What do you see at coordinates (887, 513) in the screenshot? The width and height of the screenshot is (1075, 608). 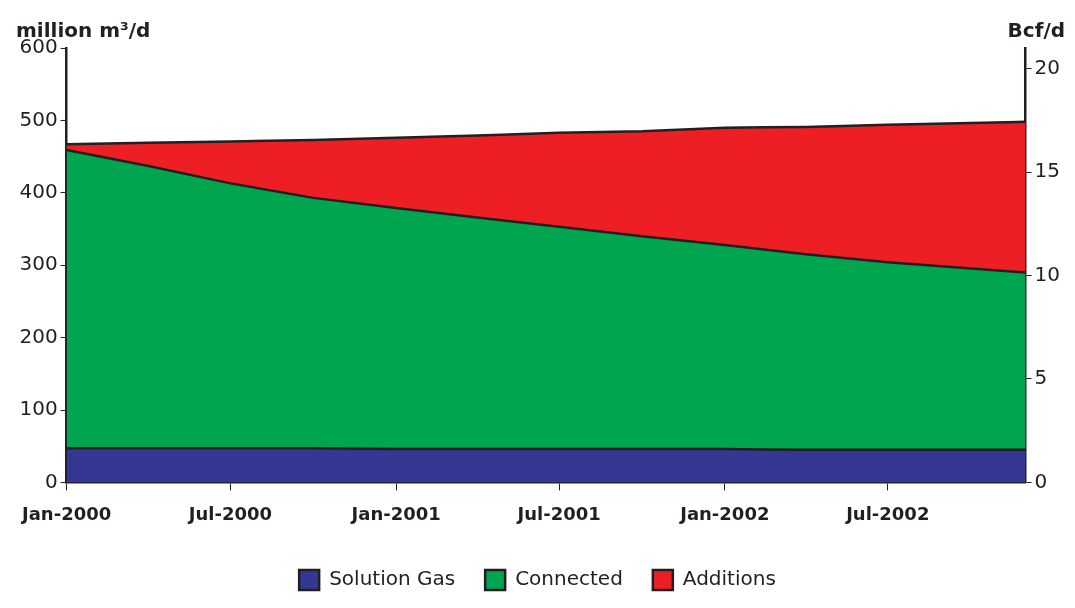 I see `x-tick-label: Jul-2002` at bounding box center [887, 513].